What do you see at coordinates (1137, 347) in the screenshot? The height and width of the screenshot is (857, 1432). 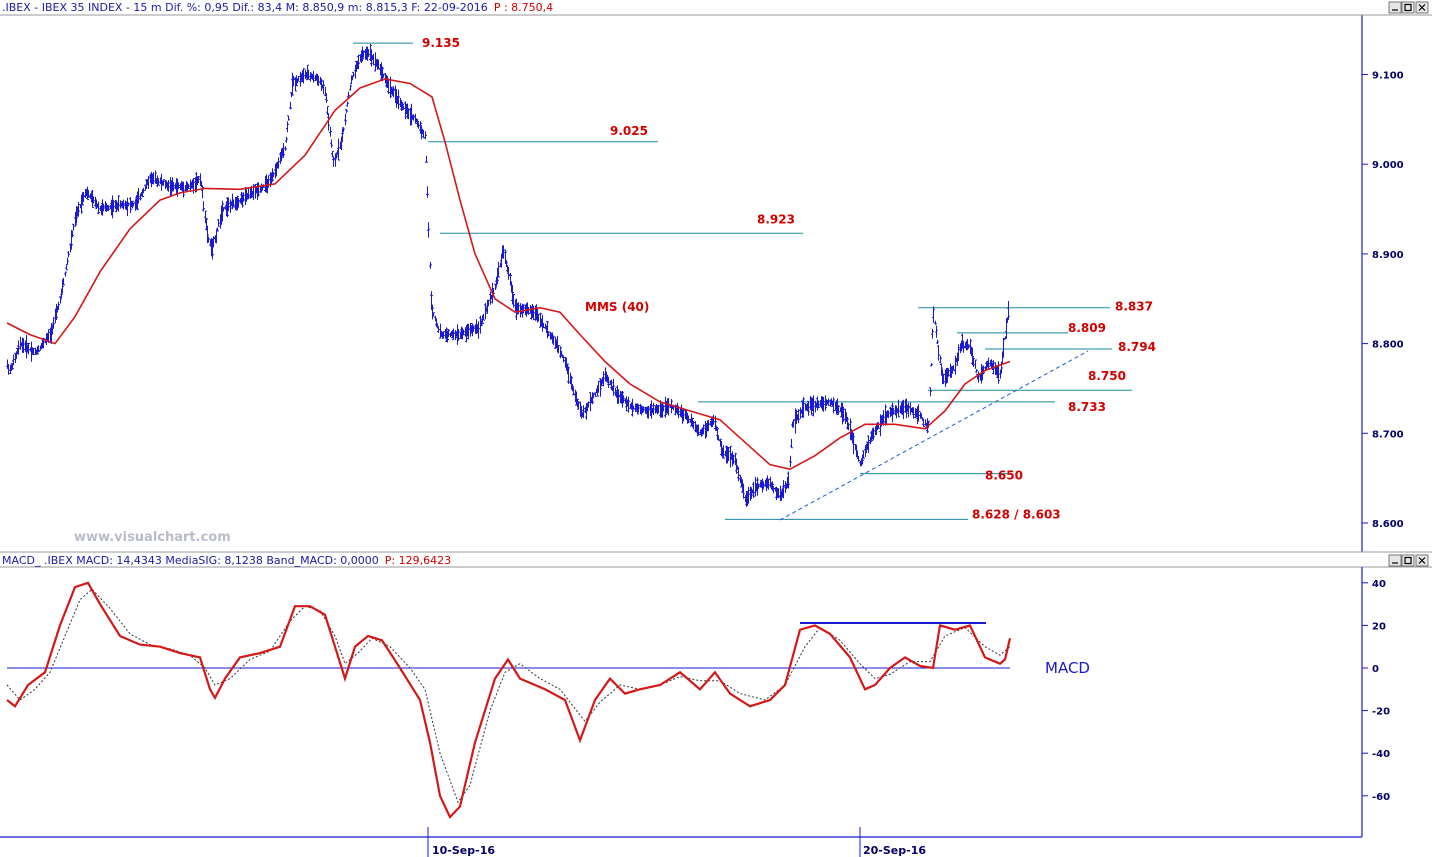 I see `level-label: 8.794` at bounding box center [1137, 347].